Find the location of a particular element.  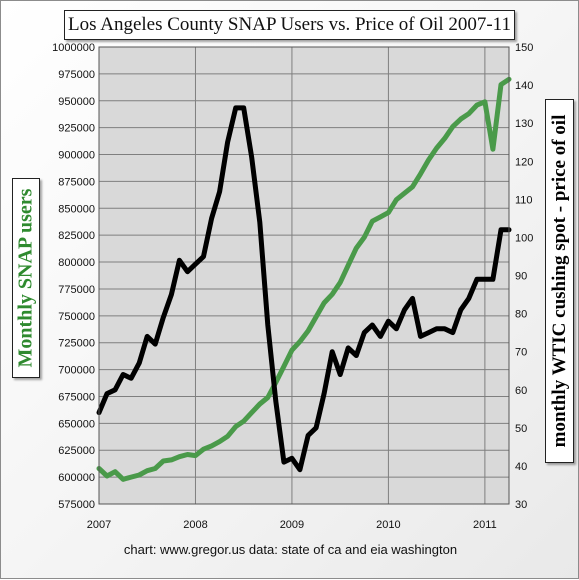

left-axis-label-text: Monthly SNAP users is located at coordinates (25, 278).